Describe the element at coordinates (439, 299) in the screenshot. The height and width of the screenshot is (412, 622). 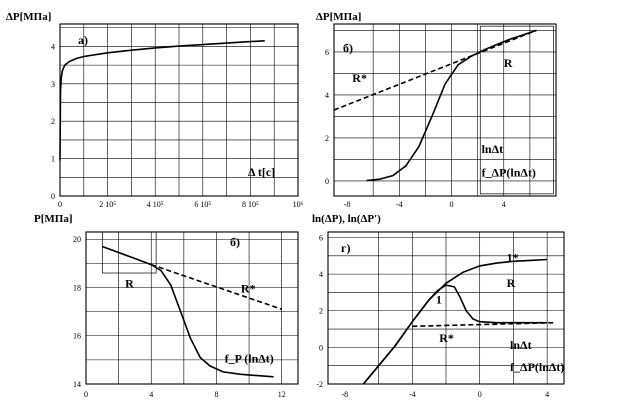
I see `annotation-label: 1` at that location.